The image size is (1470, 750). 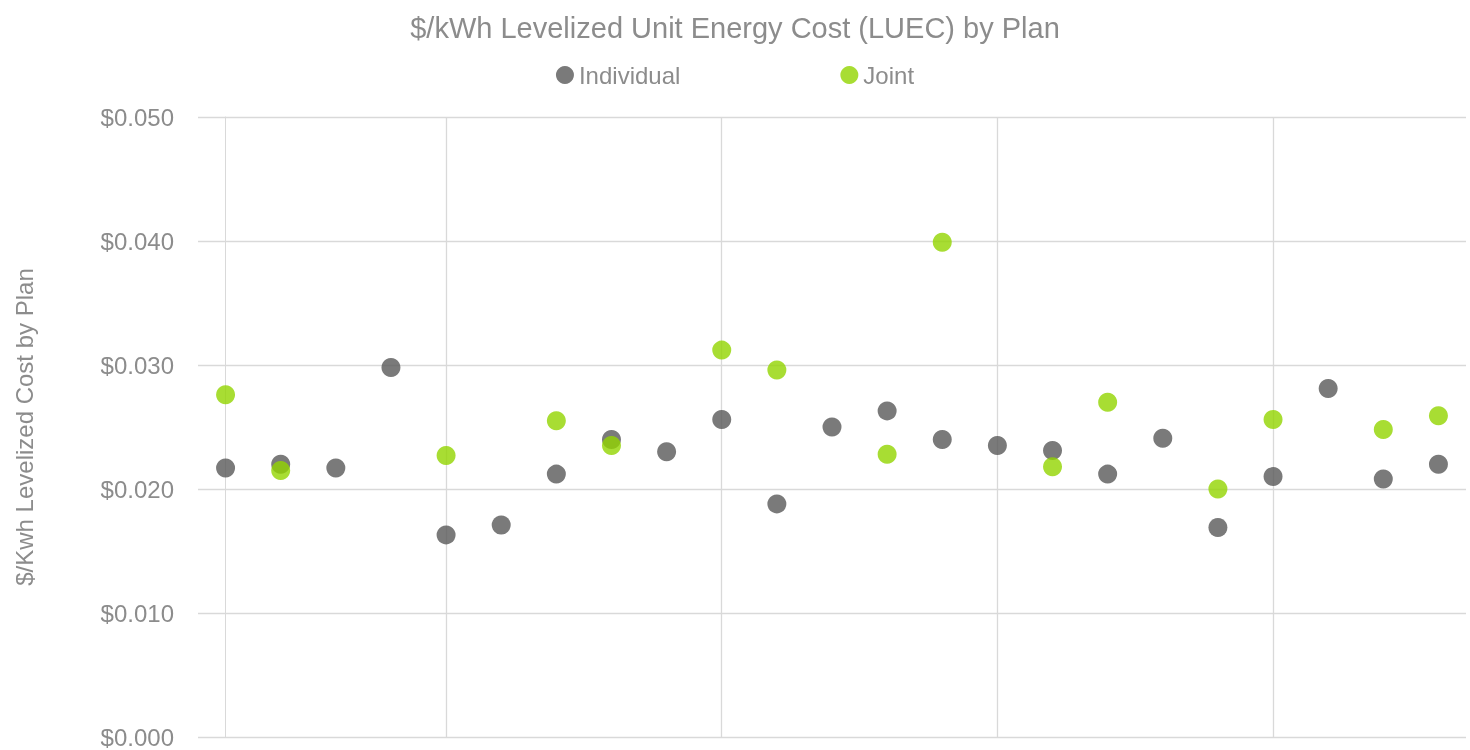 I want to click on y-tick-label: $0.000, so click(x=137, y=736).